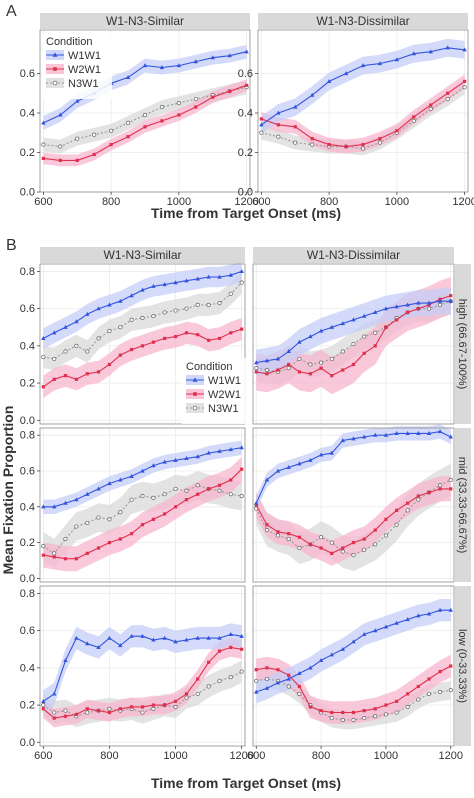 This screenshot has height=798, width=474. I want to click on legend-title: Condition, so click(209, 367).